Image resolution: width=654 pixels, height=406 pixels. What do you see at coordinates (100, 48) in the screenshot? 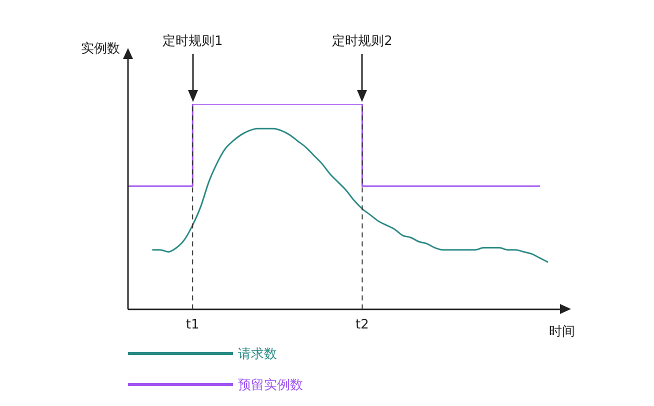
I see `y-axis-title: 实例数` at bounding box center [100, 48].